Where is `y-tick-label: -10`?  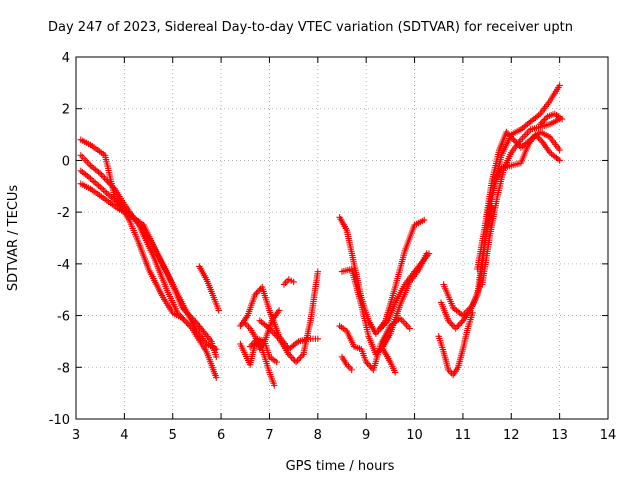
y-tick-label: -10 is located at coordinates (59, 420).